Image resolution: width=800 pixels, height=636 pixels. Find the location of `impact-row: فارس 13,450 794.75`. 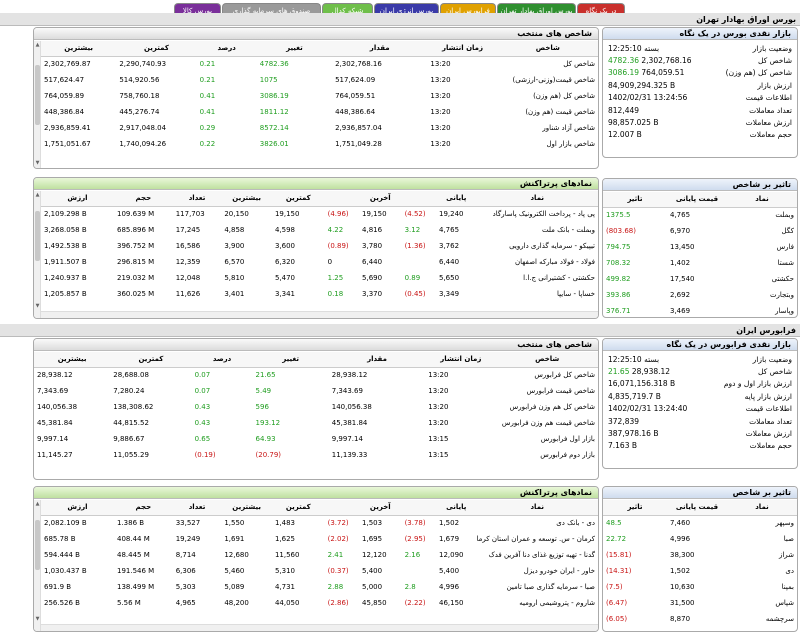

impact-row: فارس 13,450 794.75 is located at coordinates (700, 247).